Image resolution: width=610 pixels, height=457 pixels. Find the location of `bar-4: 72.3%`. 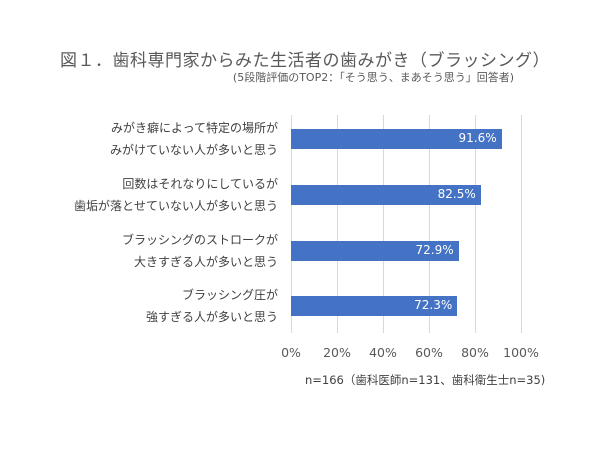

bar-4: 72.3% is located at coordinates (374, 306).